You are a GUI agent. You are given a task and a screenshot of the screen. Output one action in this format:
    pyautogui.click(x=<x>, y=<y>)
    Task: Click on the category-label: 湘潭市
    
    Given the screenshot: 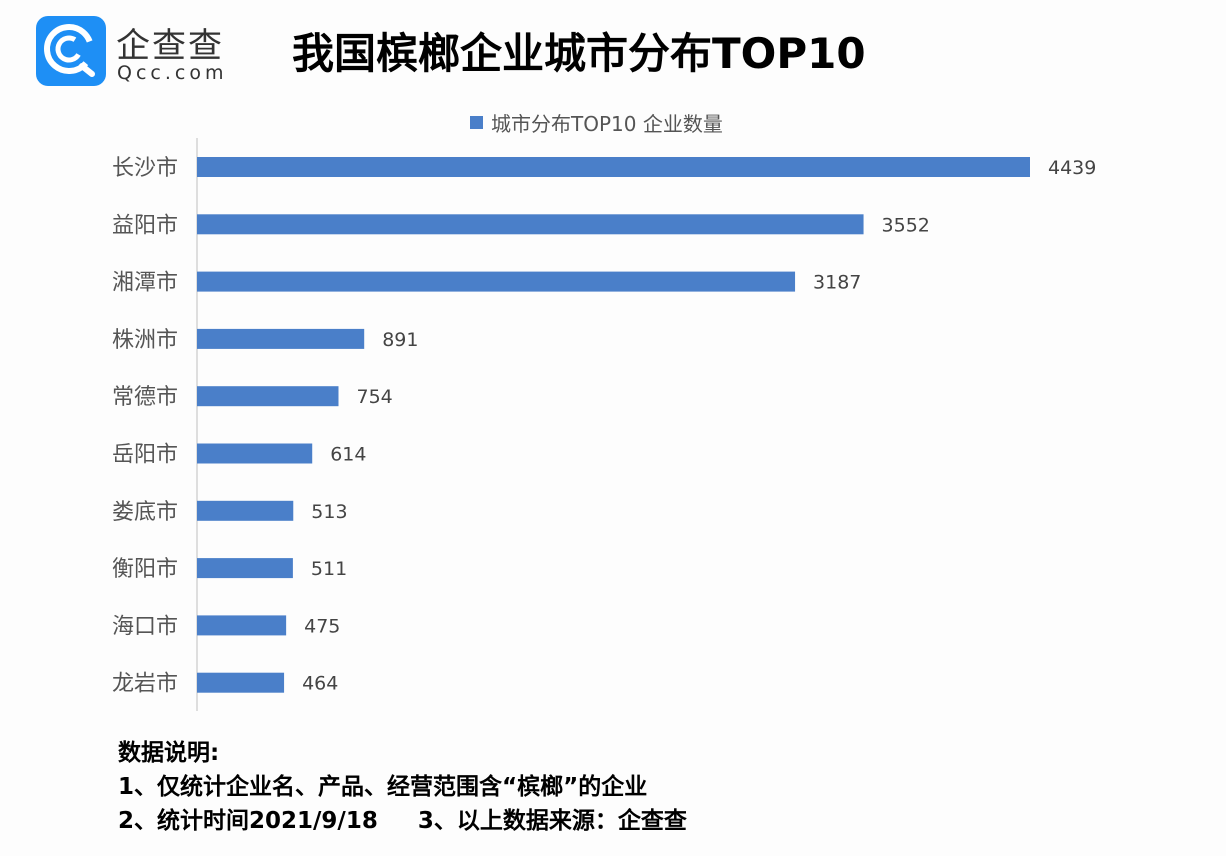 What is the action you would take?
    pyautogui.click(x=145, y=283)
    